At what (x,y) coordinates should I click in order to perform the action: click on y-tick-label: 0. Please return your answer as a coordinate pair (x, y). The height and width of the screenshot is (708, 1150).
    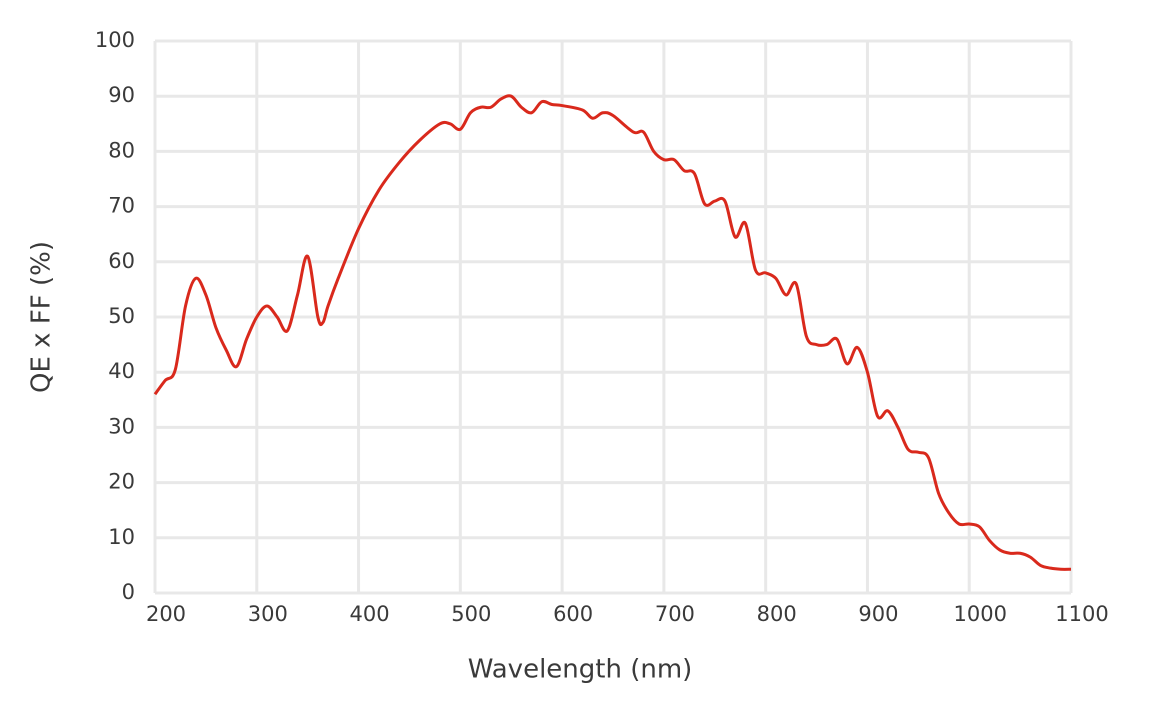
    Looking at the image, I should click on (128, 592).